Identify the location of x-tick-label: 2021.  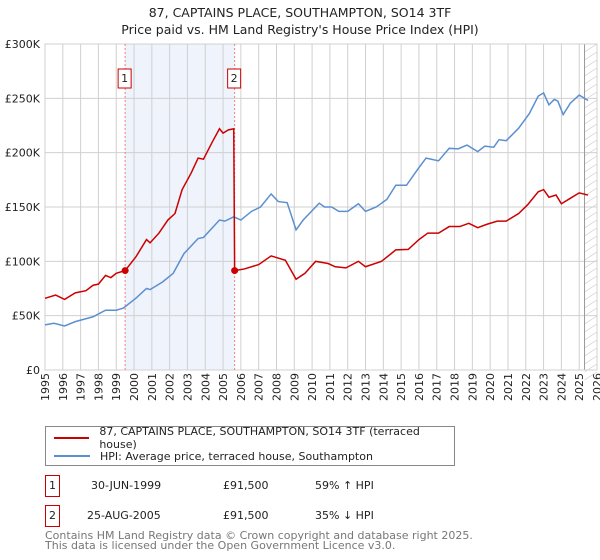
(508, 387).